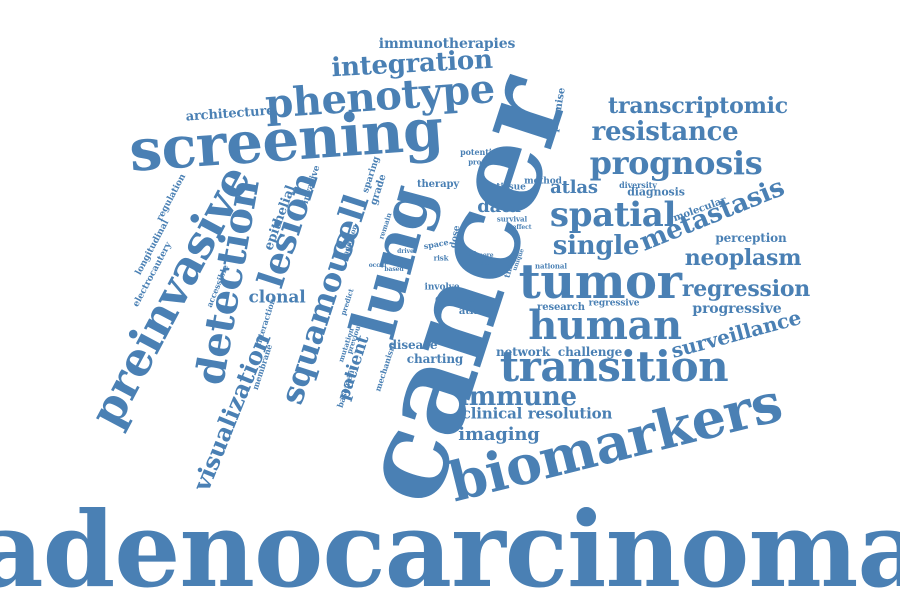  Describe the element at coordinates (665, 132) in the screenshot. I see `word-resistance: resistance` at that location.